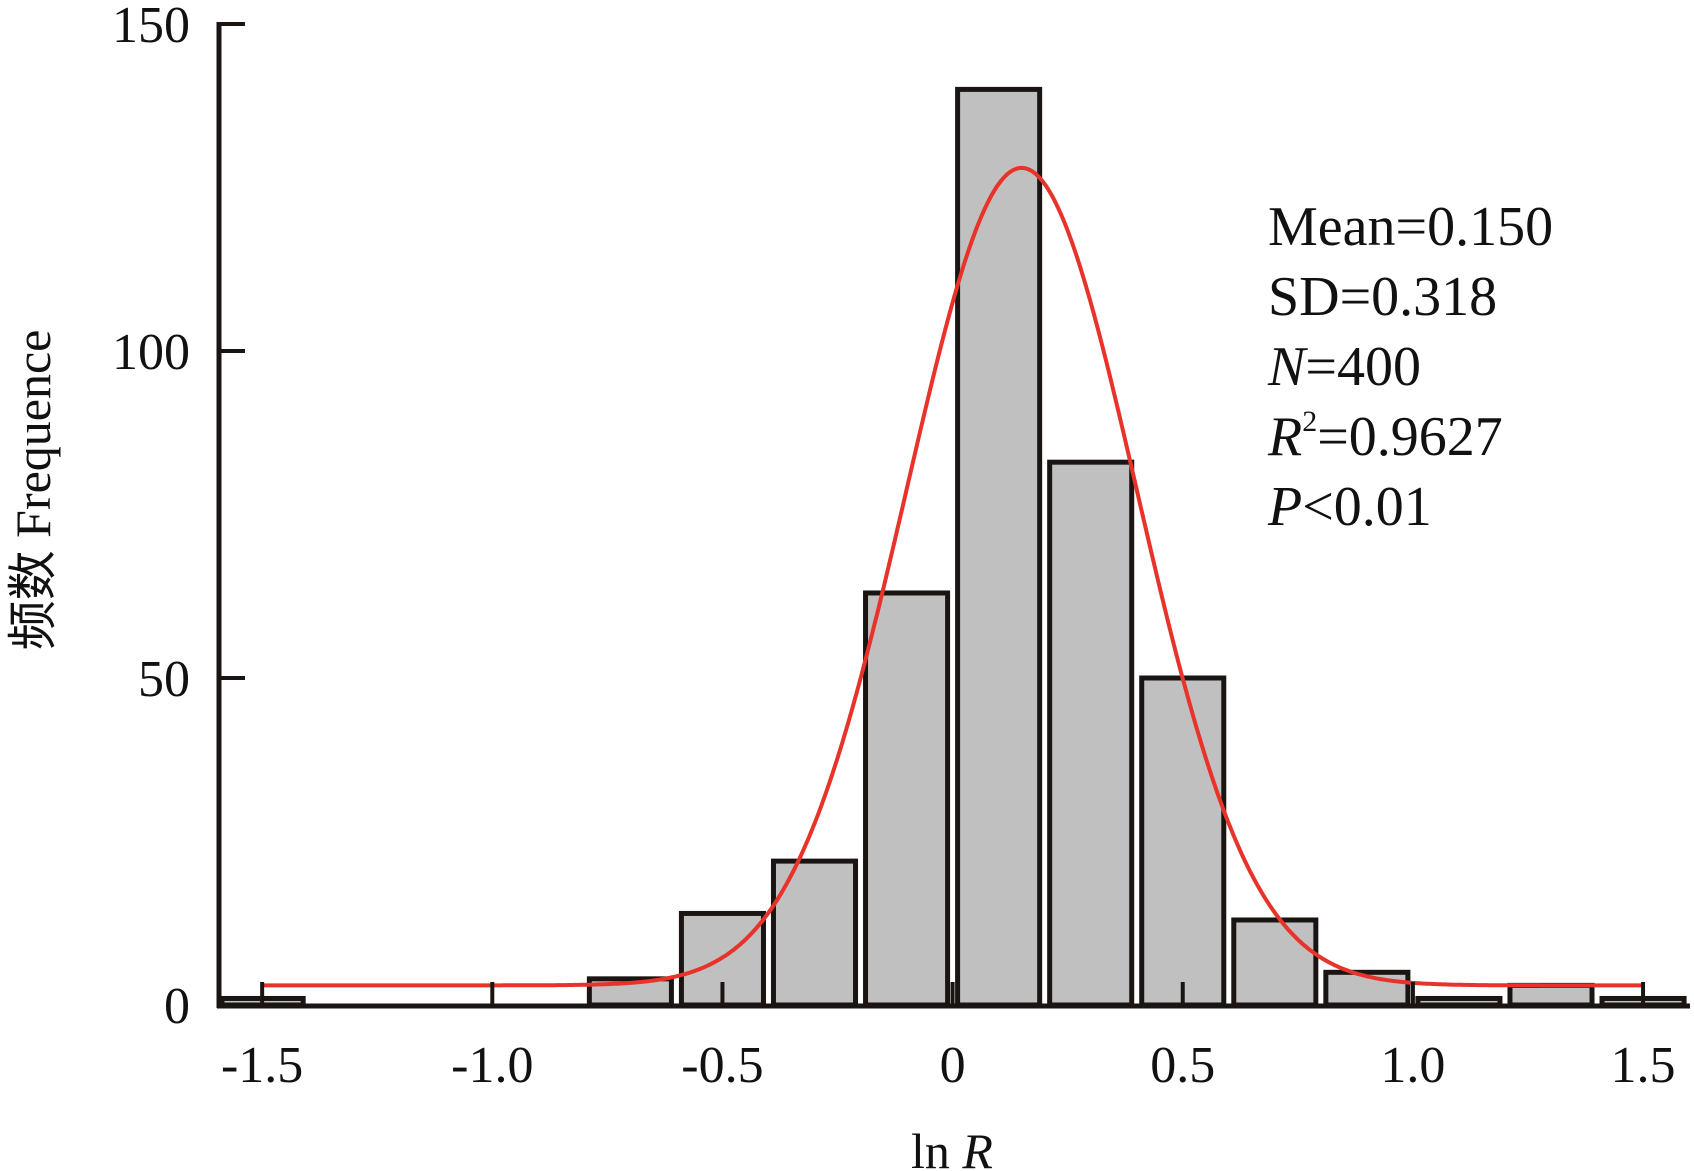  I want to click on y-axis-label: 频数 Frequence, so click(33, 490).